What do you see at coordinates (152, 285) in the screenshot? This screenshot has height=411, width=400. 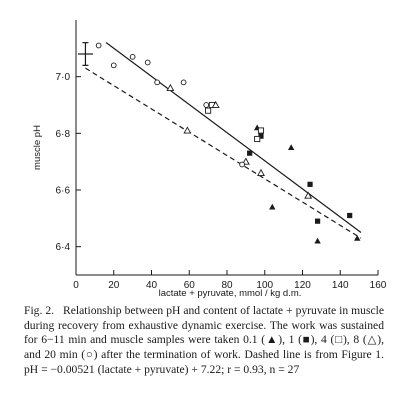 I see `x-tick-label: 40` at bounding box center [152, 285].